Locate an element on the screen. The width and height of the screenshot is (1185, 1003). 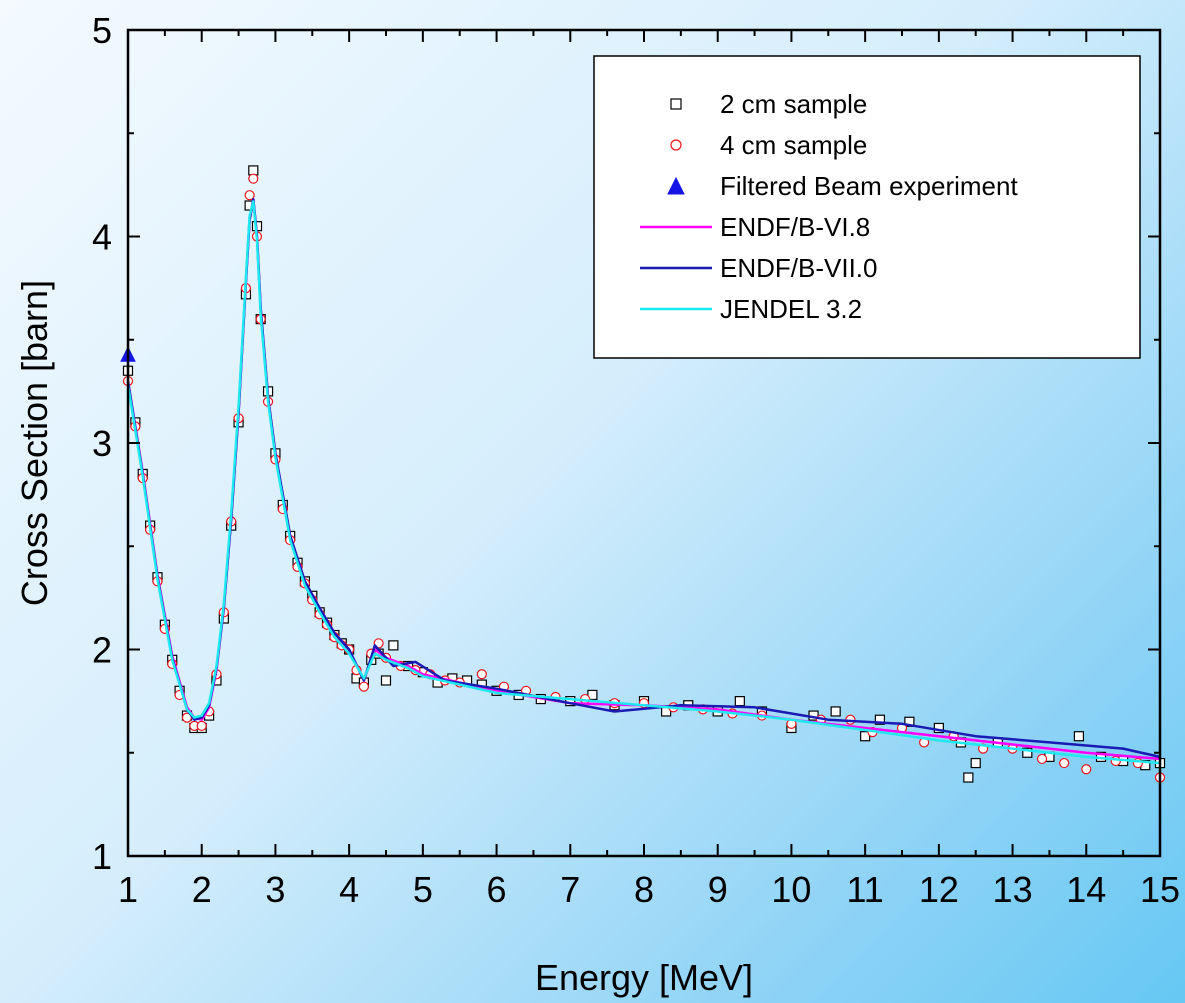
y-tick-label: 5 is located at coordinates (102, 30).